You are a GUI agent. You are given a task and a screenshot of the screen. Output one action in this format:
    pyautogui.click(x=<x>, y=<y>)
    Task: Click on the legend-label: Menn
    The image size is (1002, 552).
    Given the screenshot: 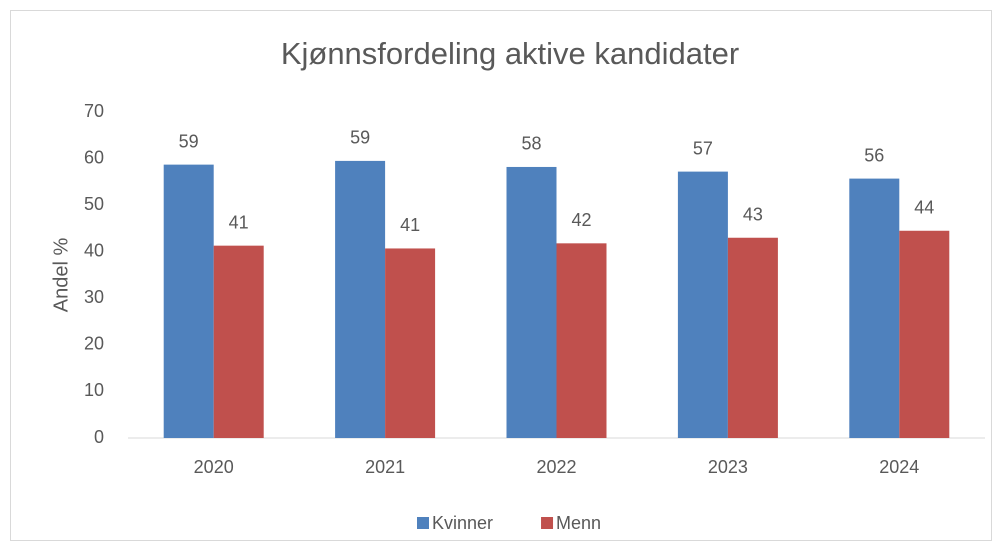 What is the action you would take?
    pyautogui.click(x=578, y=523)
    